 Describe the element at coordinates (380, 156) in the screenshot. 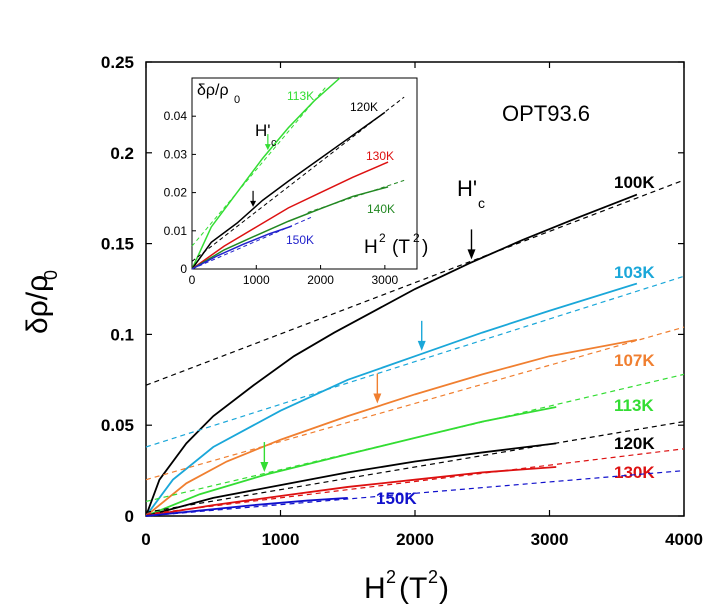

I see `inset-series-label-130K: 130K` at that location.